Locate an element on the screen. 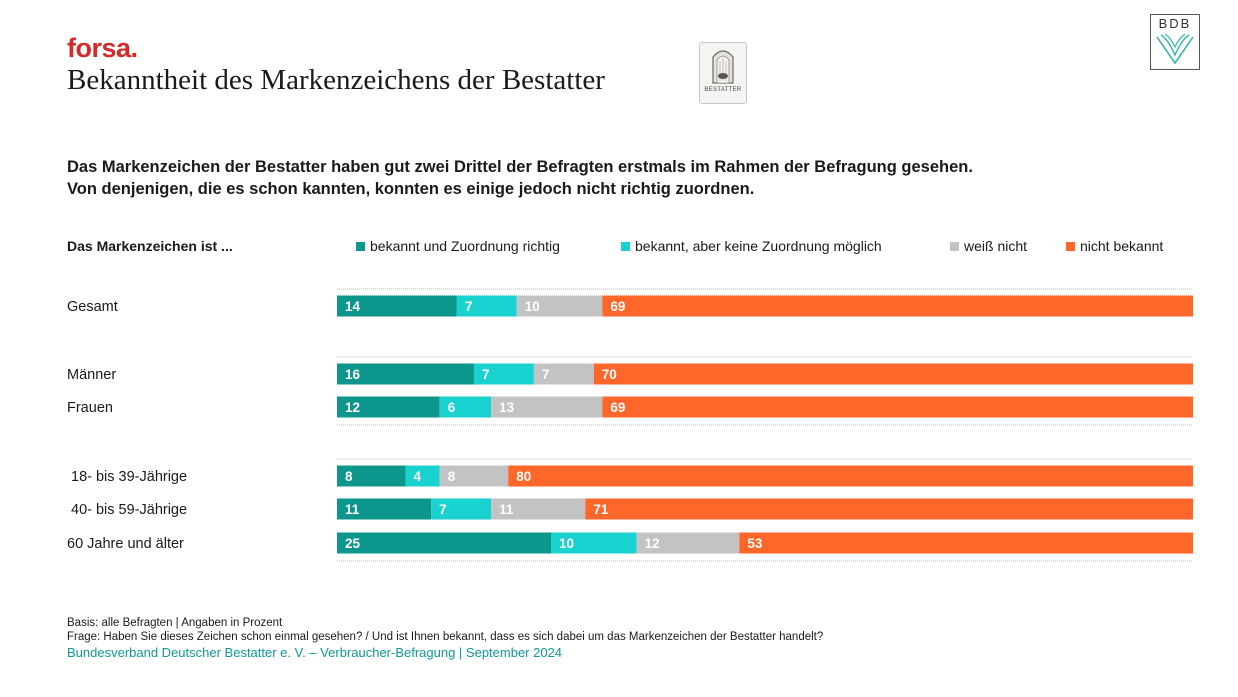  bar-value-label: 6 is located at coordinates (452, 407).